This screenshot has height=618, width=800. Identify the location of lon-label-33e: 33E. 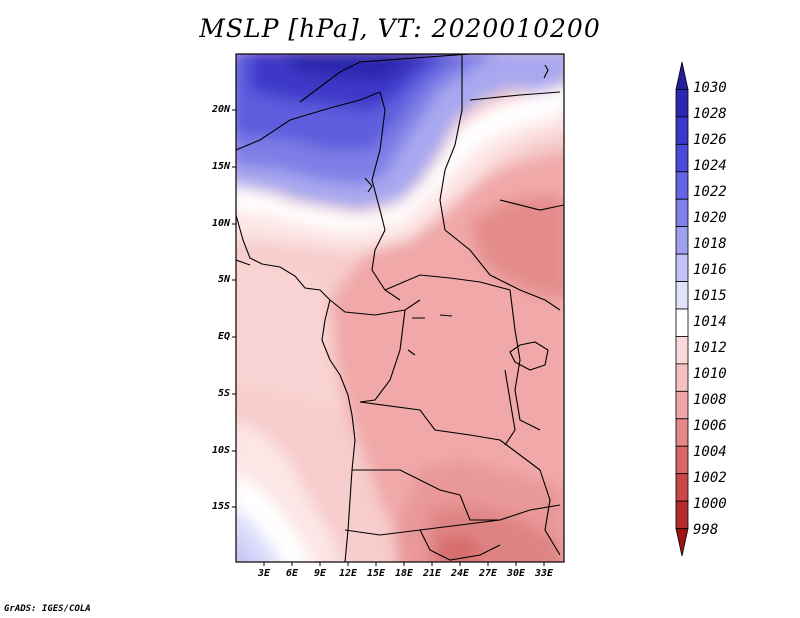
(544, 573).